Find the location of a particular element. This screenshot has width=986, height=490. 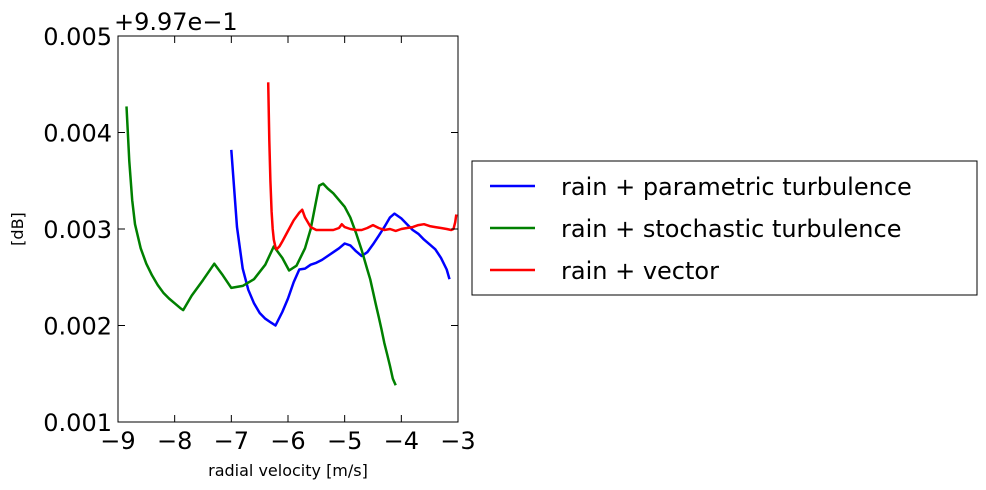

legend-label-2: rain + vector is located at coordinates (640, 271).